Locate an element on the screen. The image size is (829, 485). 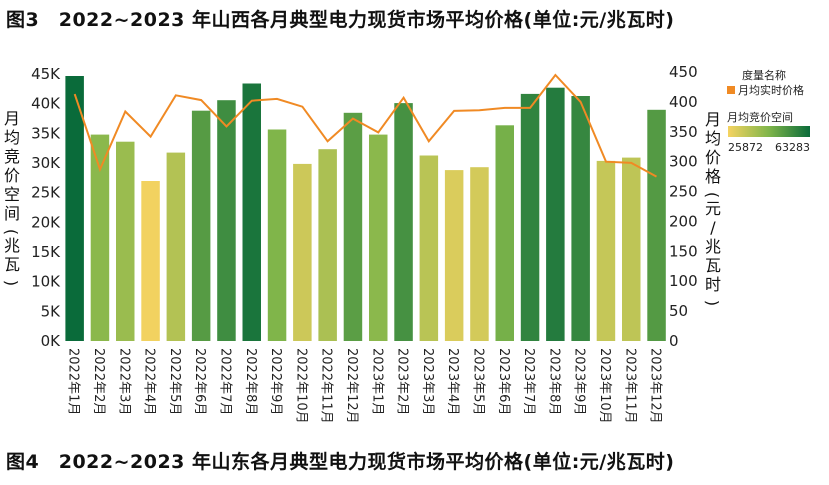
right-tick: 0 is located at coordinates (674, 341).